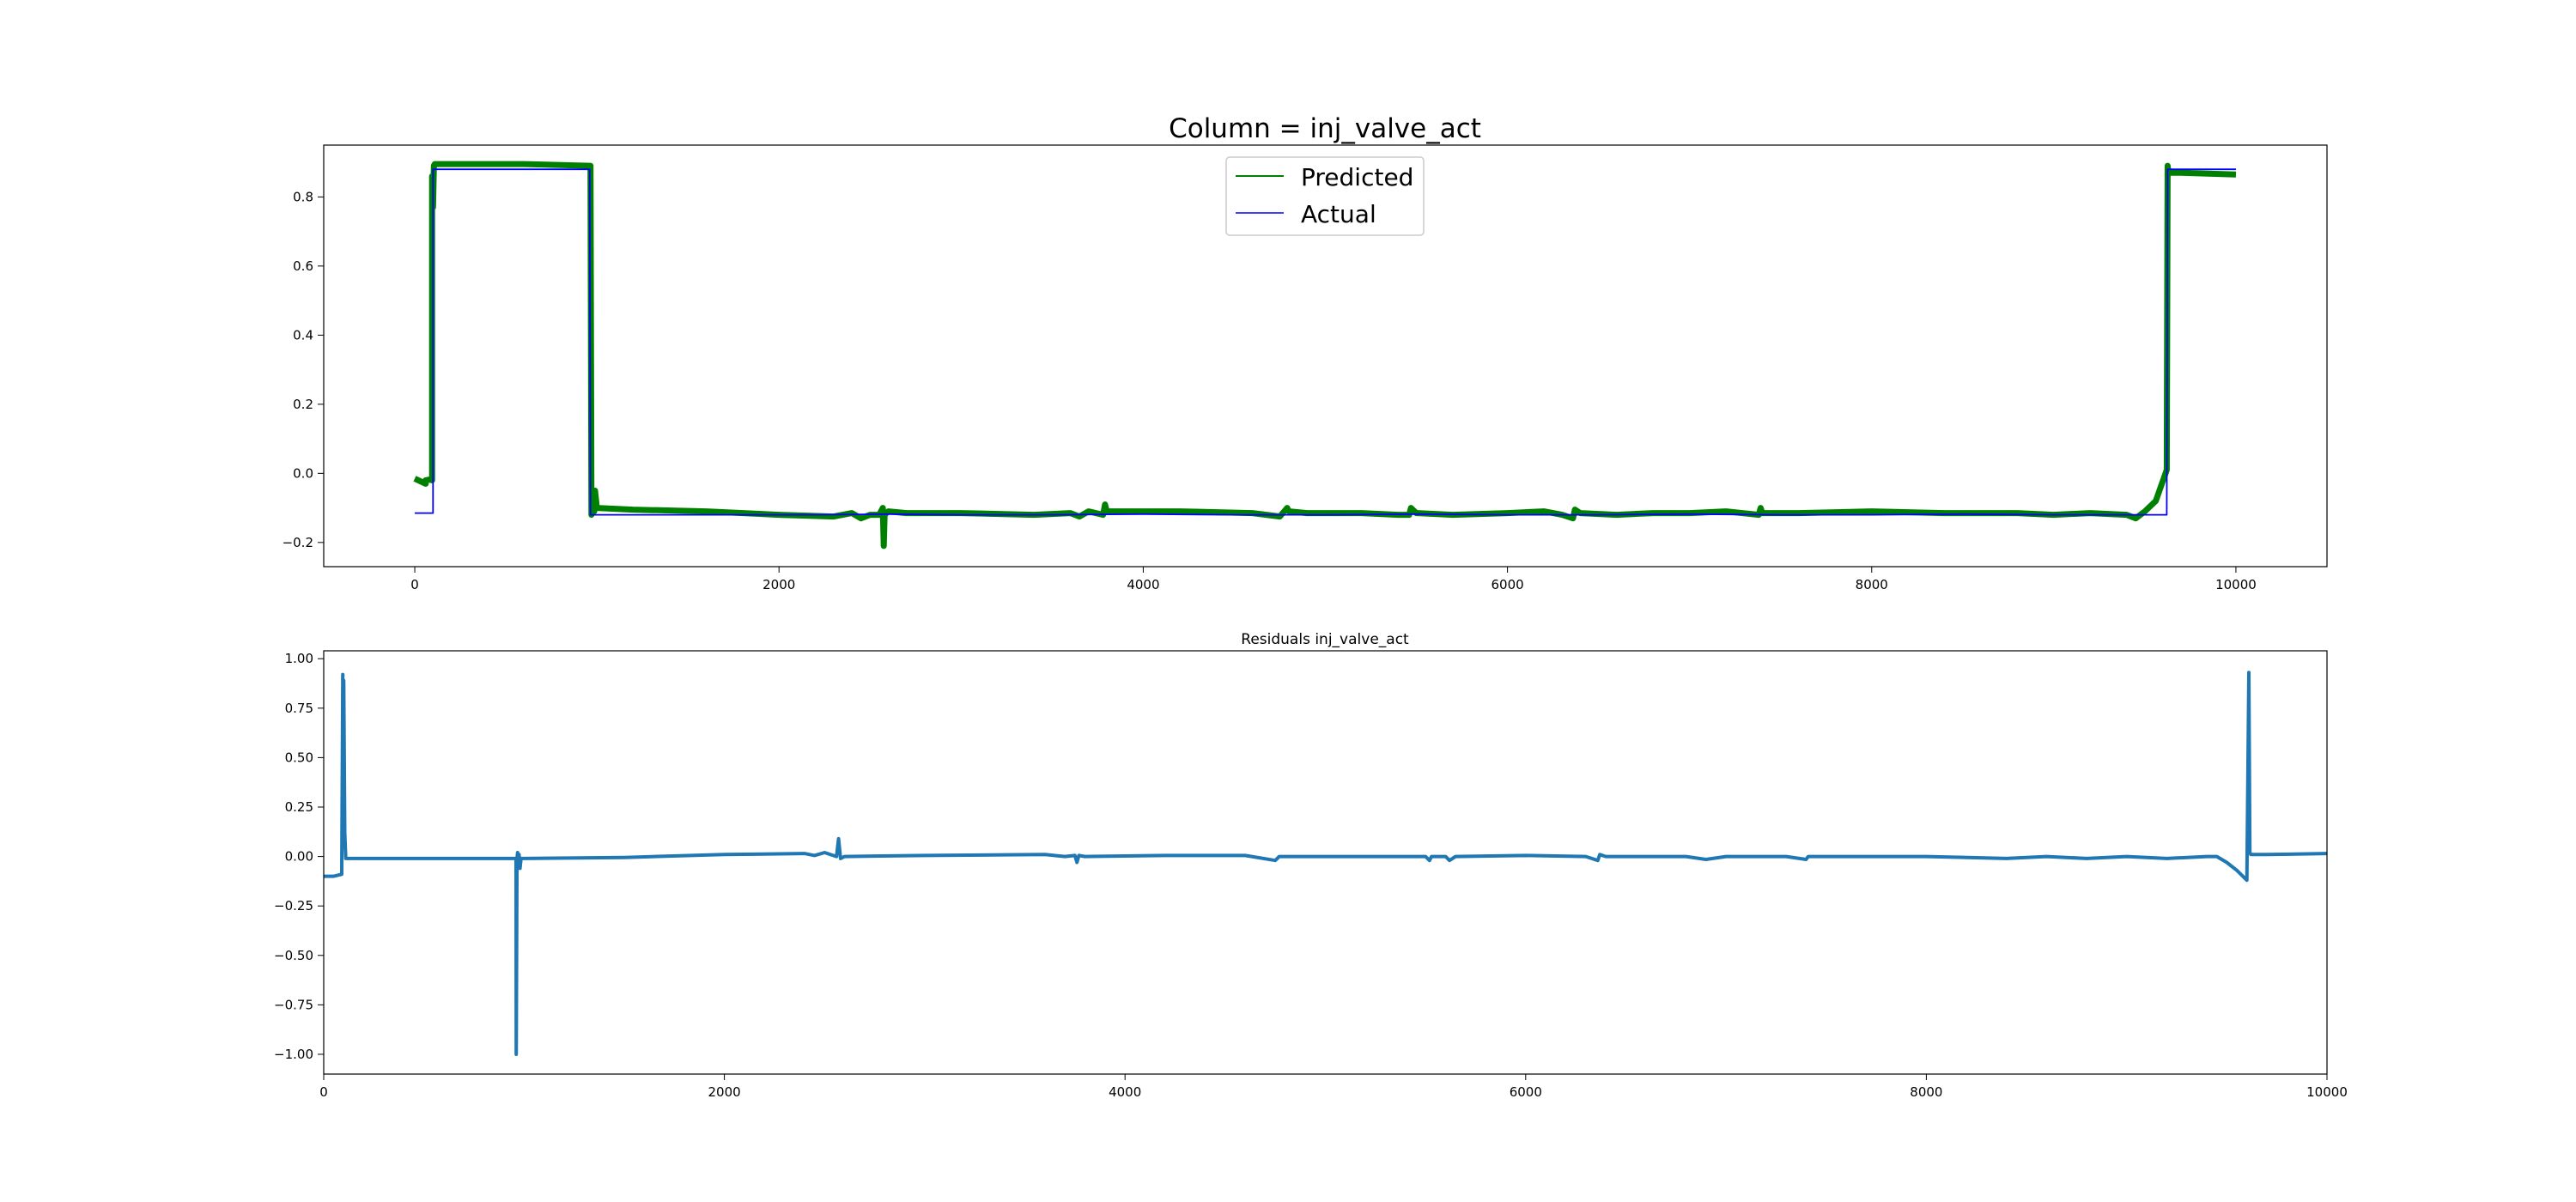  Describe the element at coordinates (1125, 1092) in the screenshot. I see `residuals-xtick-label: 4000` at that location.